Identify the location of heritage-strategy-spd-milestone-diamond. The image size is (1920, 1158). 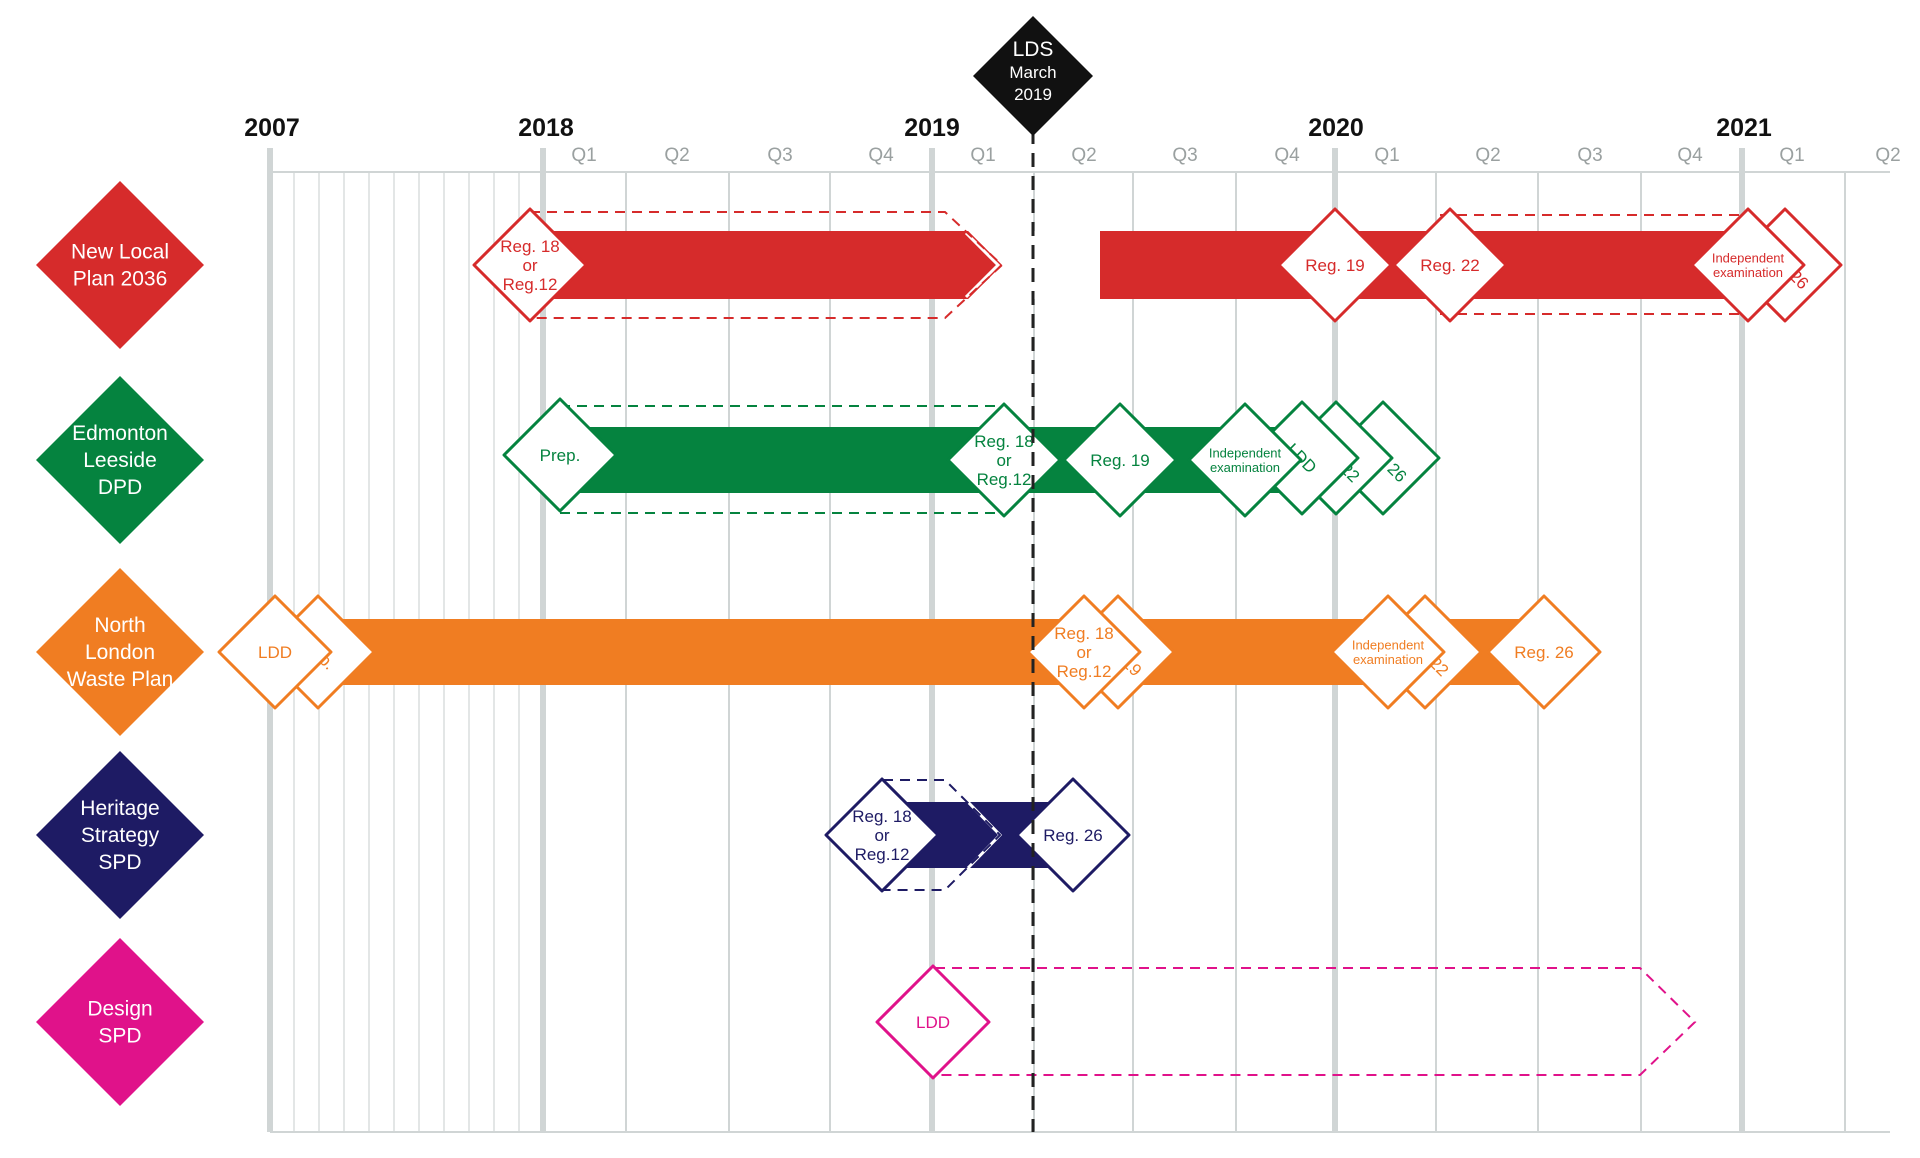
(882, 835).